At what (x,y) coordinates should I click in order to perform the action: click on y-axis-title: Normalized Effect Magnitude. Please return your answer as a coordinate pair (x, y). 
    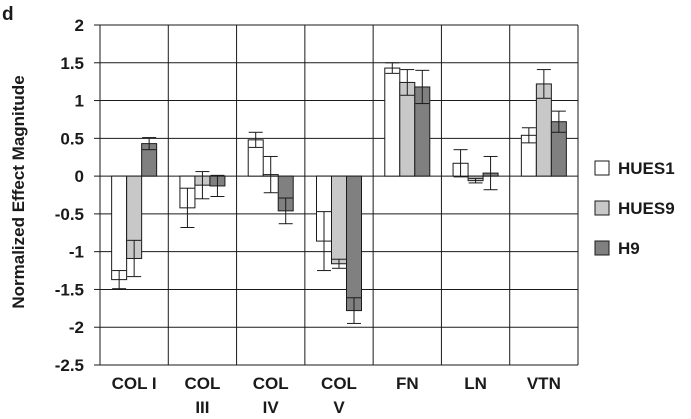
    Looking at the image, I should click on (18, 191).